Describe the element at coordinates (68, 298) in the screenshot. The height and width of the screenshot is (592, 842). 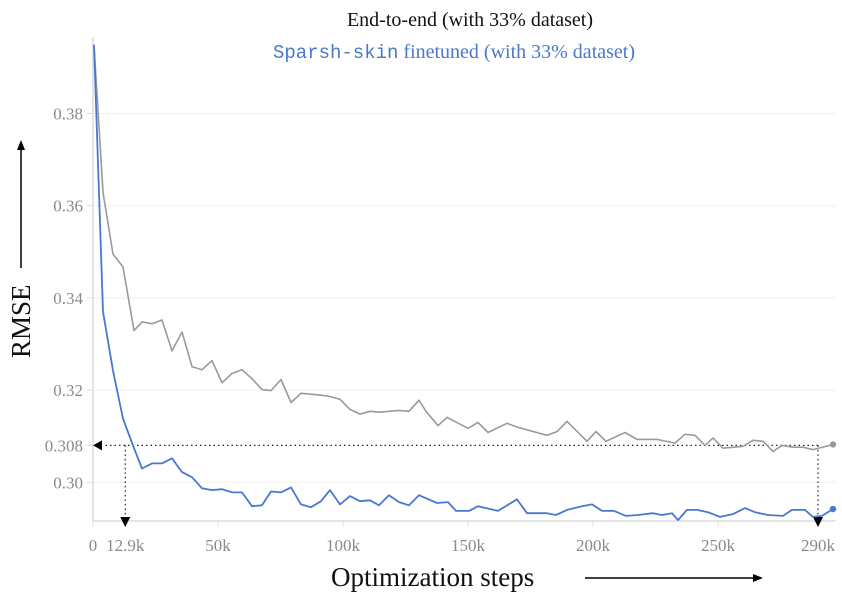
I see `y-tick-label: 0.34` at that location.